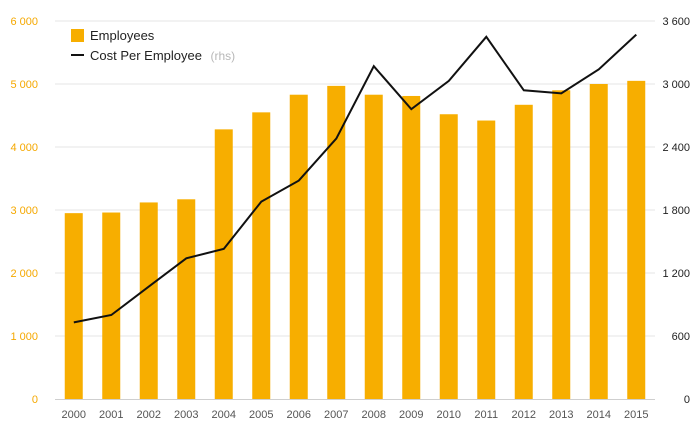  I want to click on bar-2011, so click(486, 259).